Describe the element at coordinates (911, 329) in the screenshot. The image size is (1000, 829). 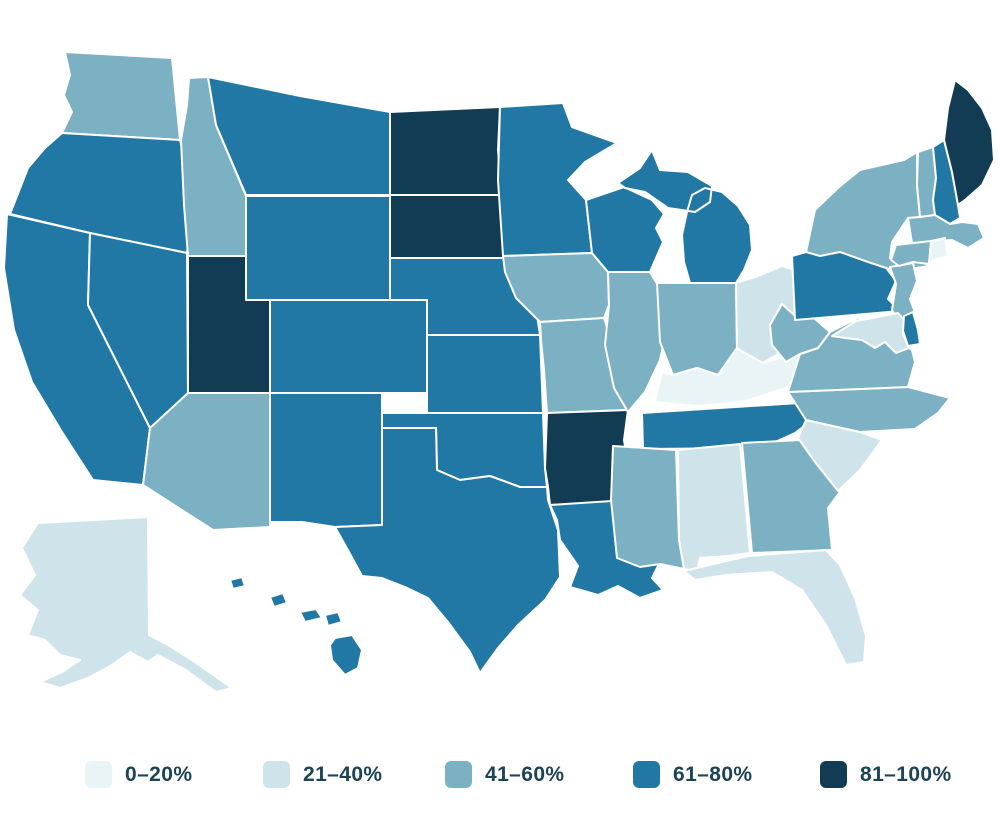
I see `state-delaware` at that location.